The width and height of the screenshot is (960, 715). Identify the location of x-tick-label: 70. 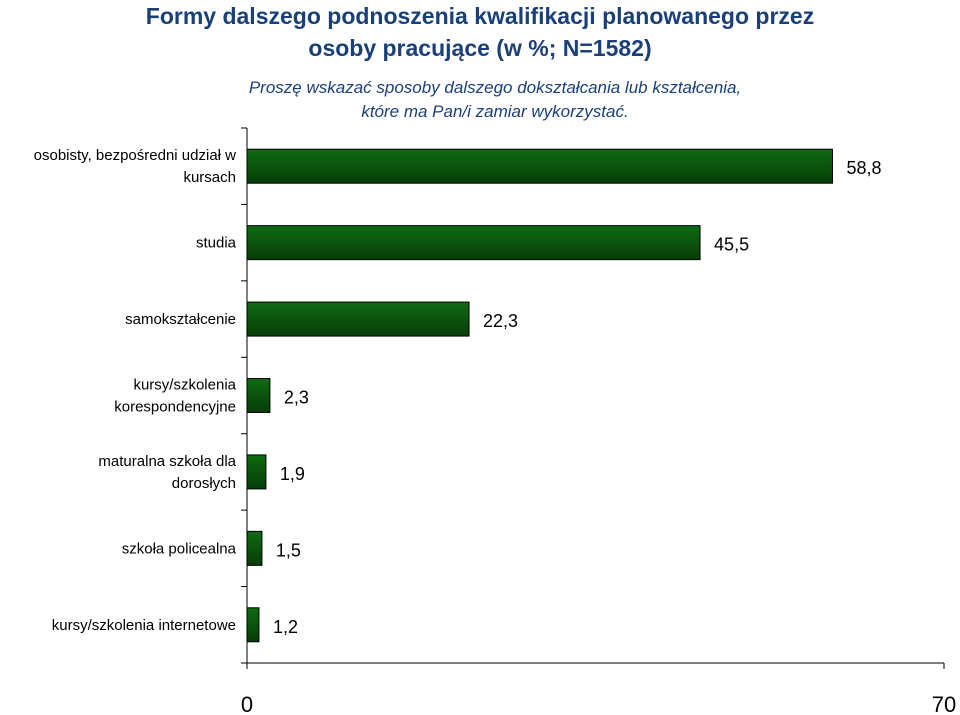
(944, 703).